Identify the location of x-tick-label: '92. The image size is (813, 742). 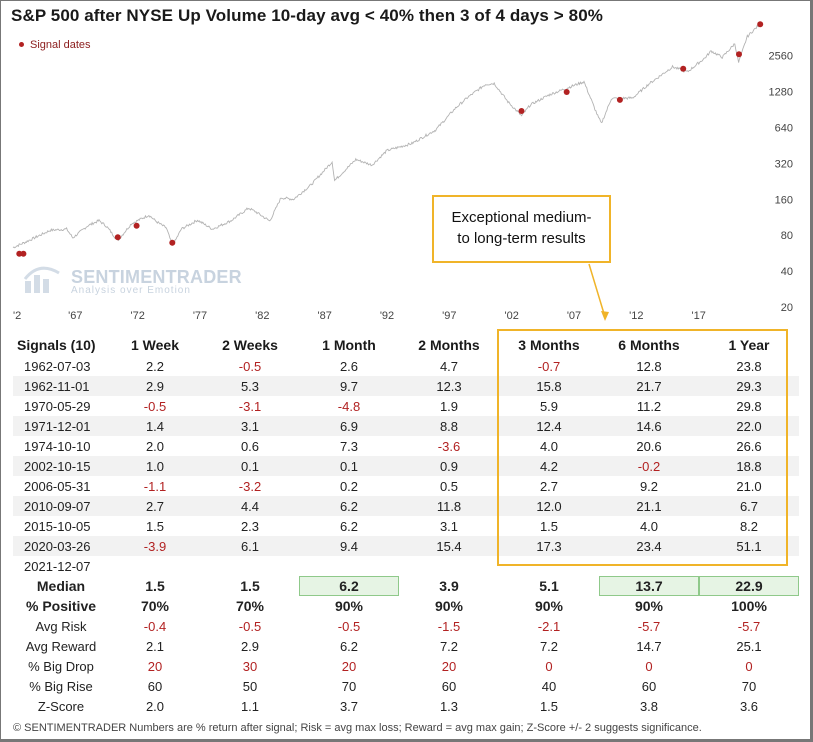
(387, 316).